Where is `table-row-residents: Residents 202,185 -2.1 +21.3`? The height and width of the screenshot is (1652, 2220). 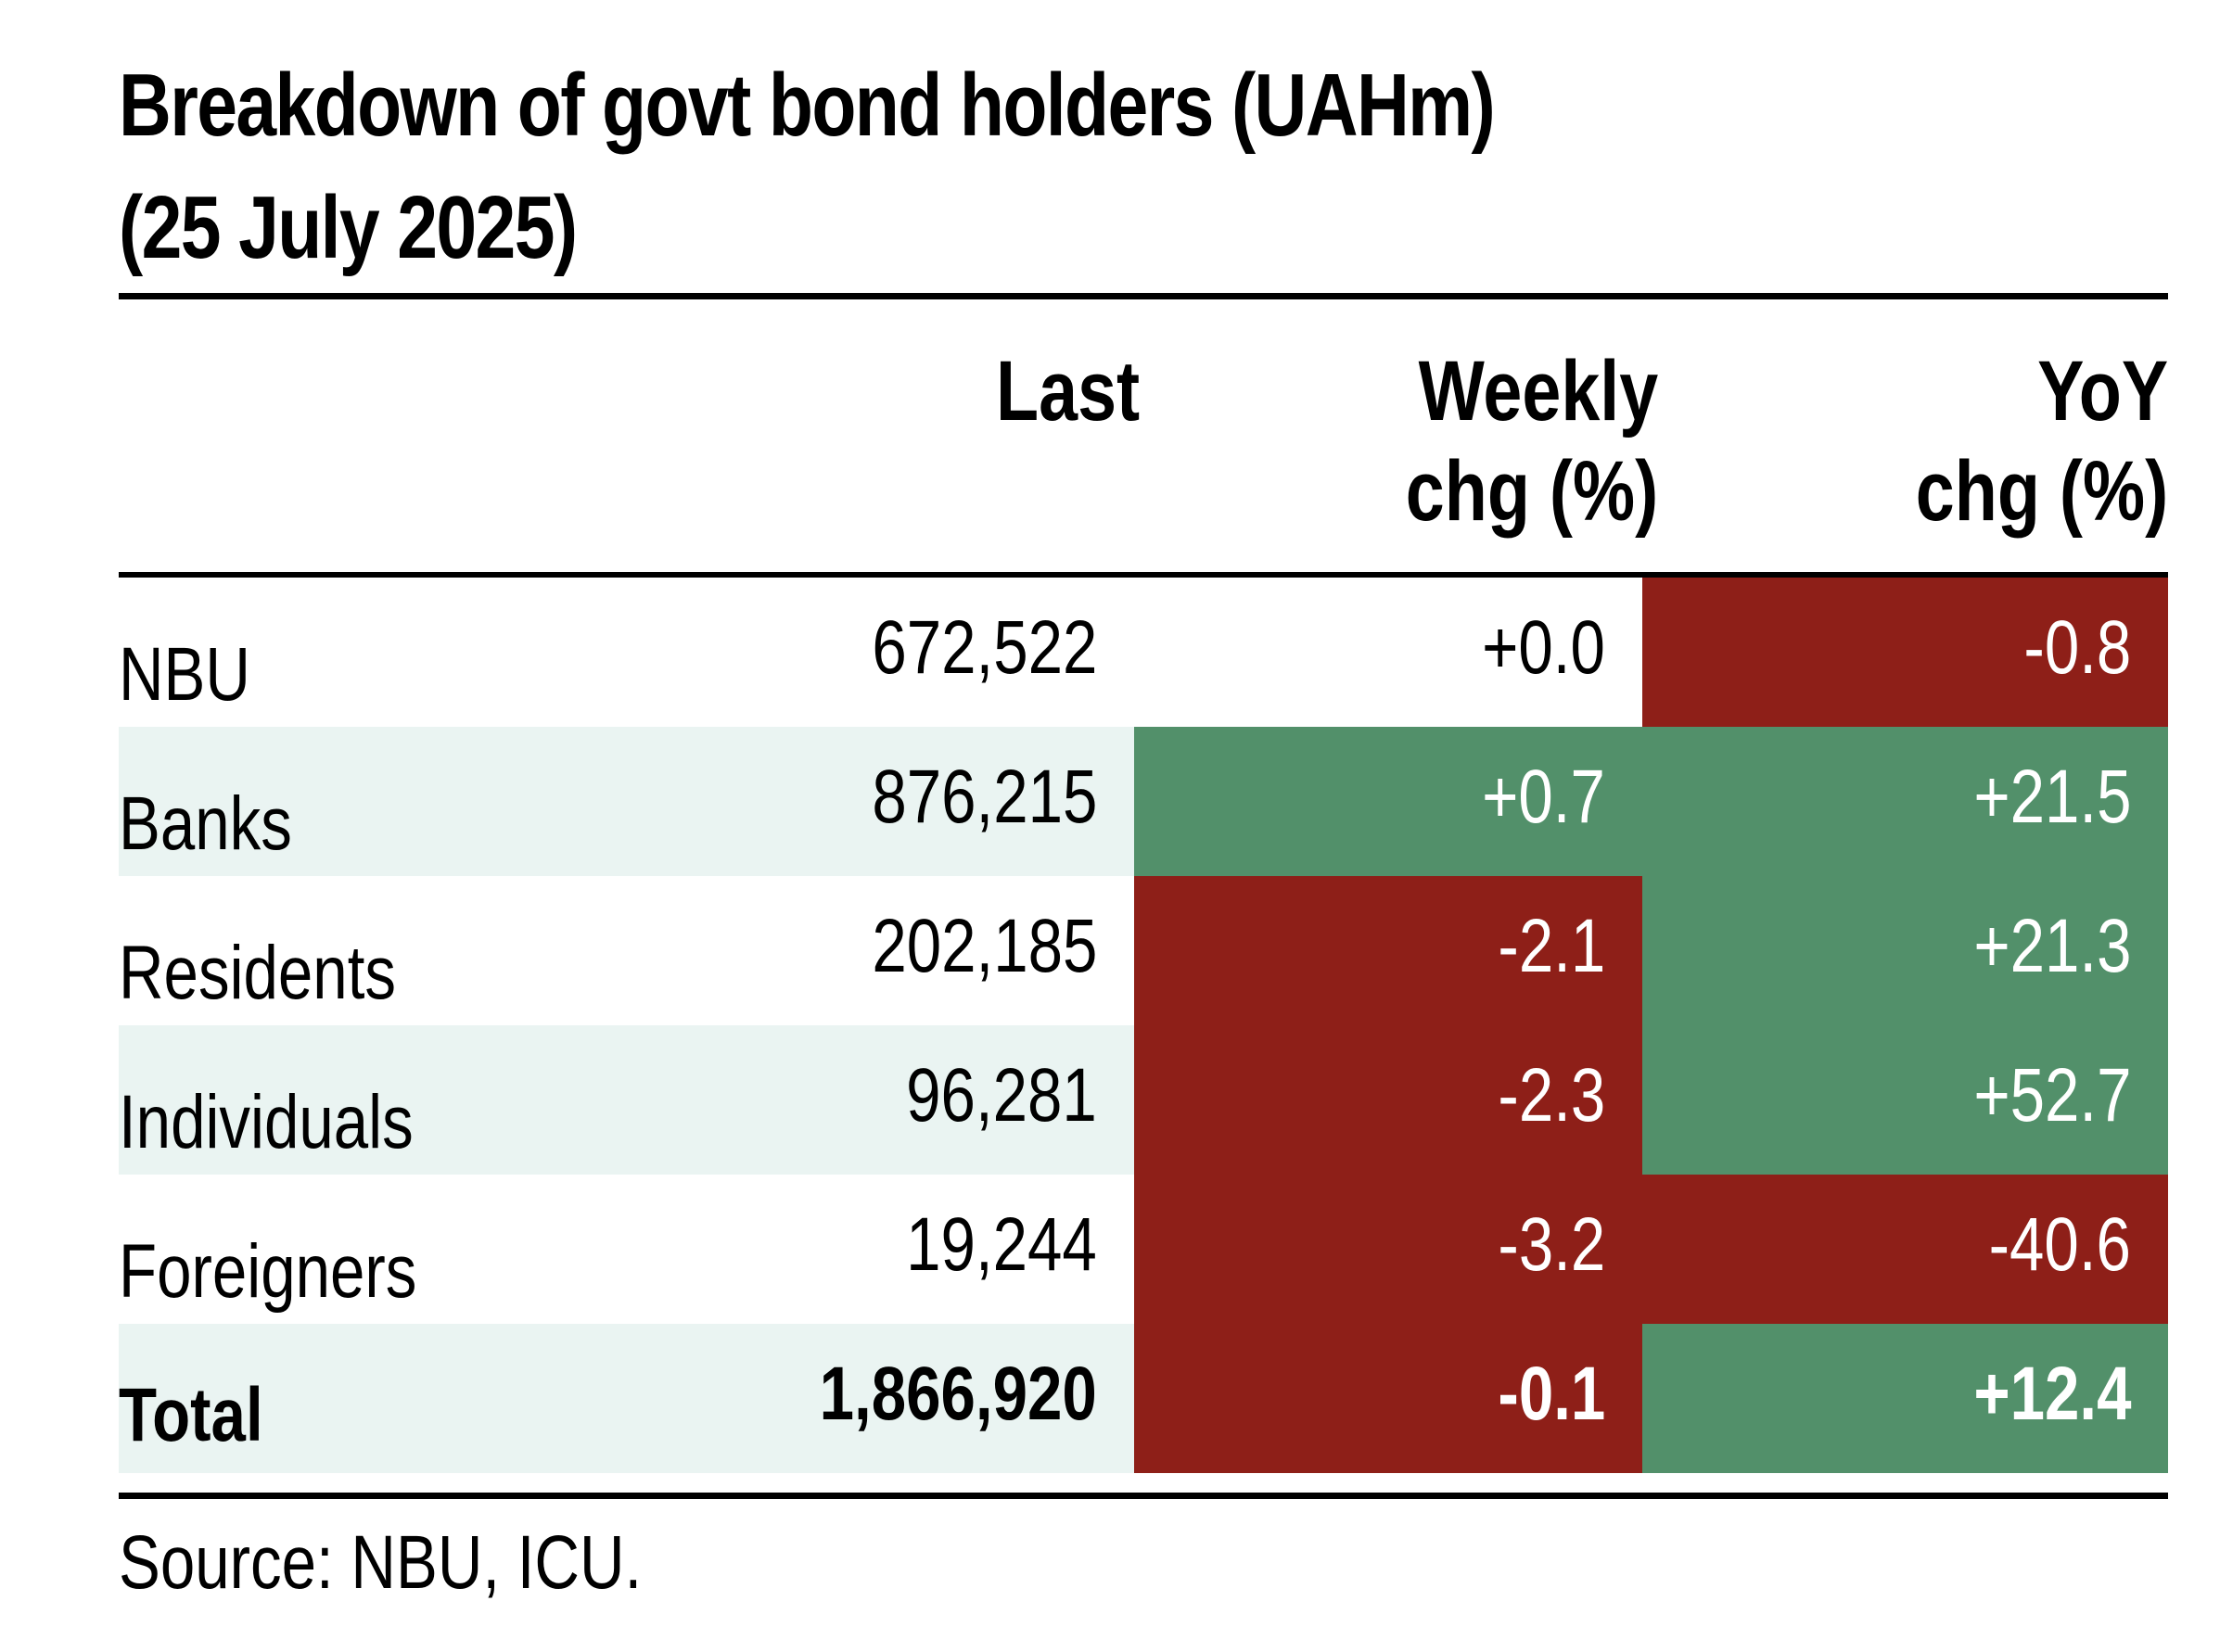 table-row-residents: Residents 202,185 -2.1 +21.3 is located at coordinates (1143, 951).